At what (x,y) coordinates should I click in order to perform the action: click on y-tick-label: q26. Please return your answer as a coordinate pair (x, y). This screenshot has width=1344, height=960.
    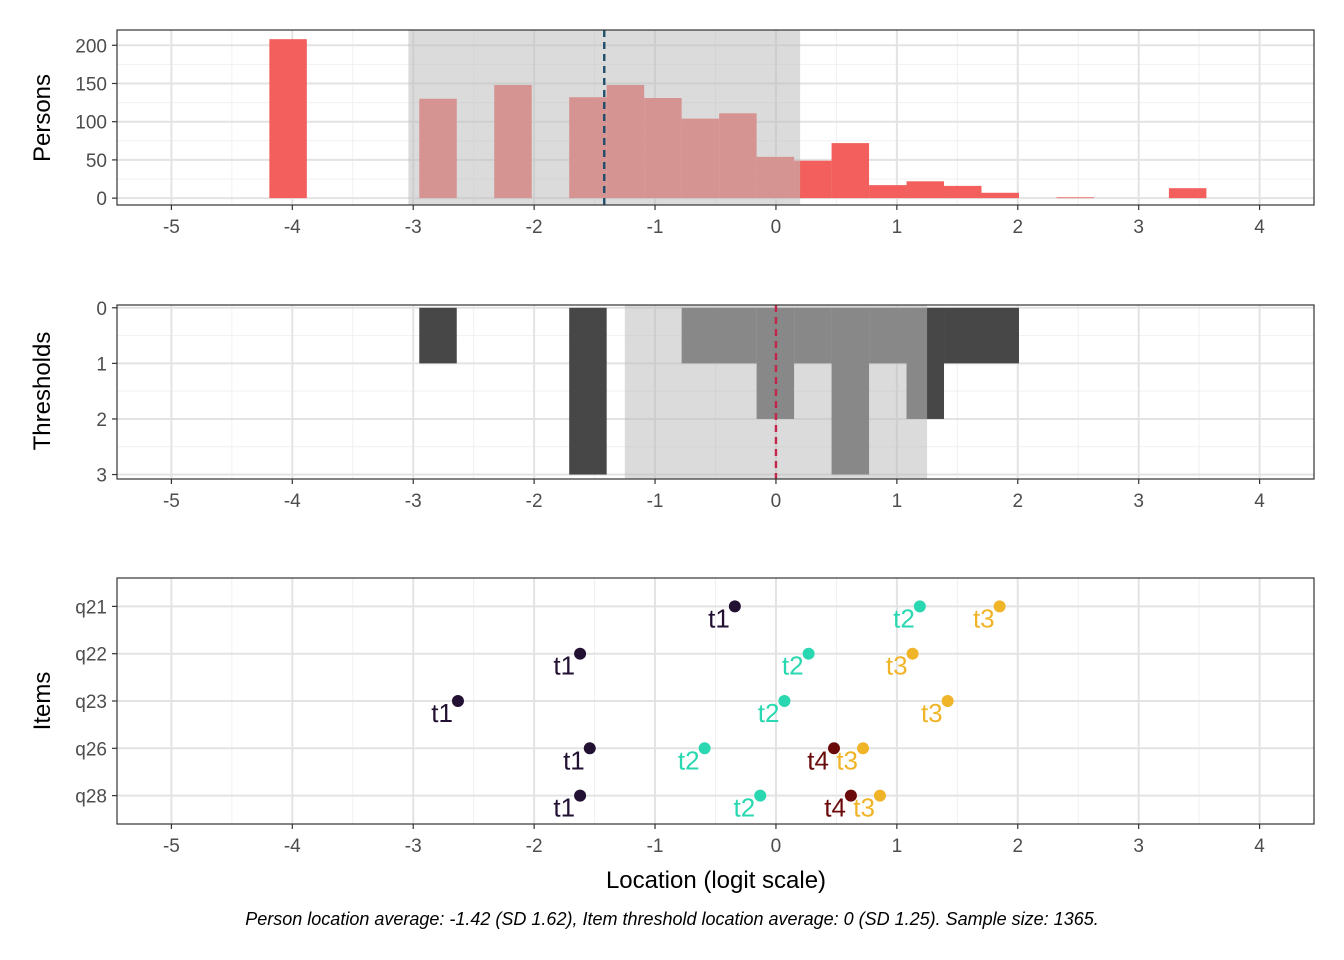
    Looking at the image, I should click on (91, 749).